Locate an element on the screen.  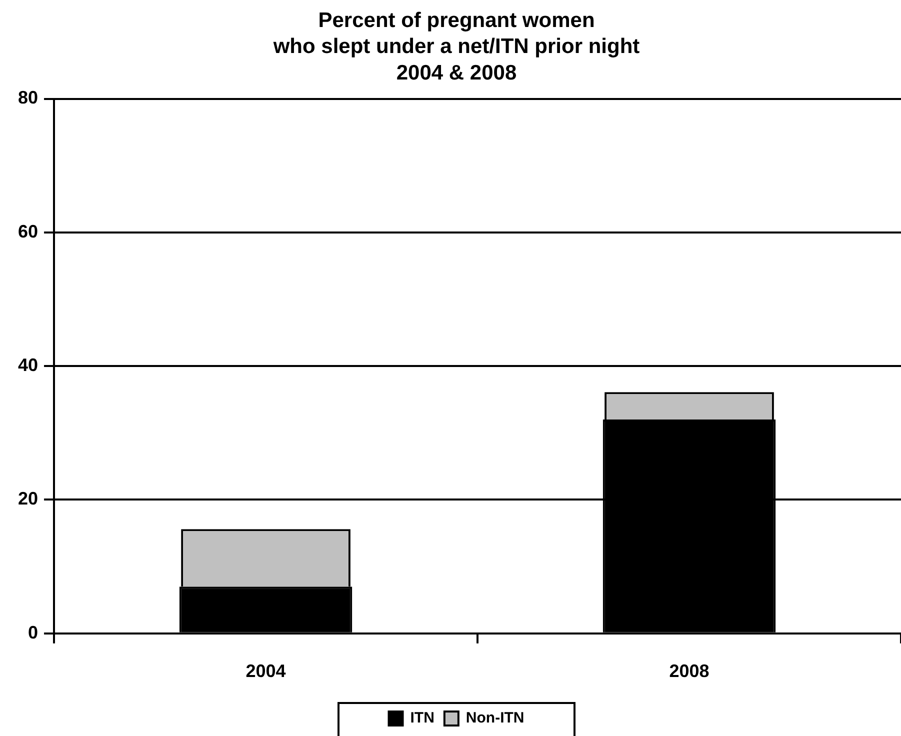
y-tick-label: 20 is located at coordinates (28, 498).